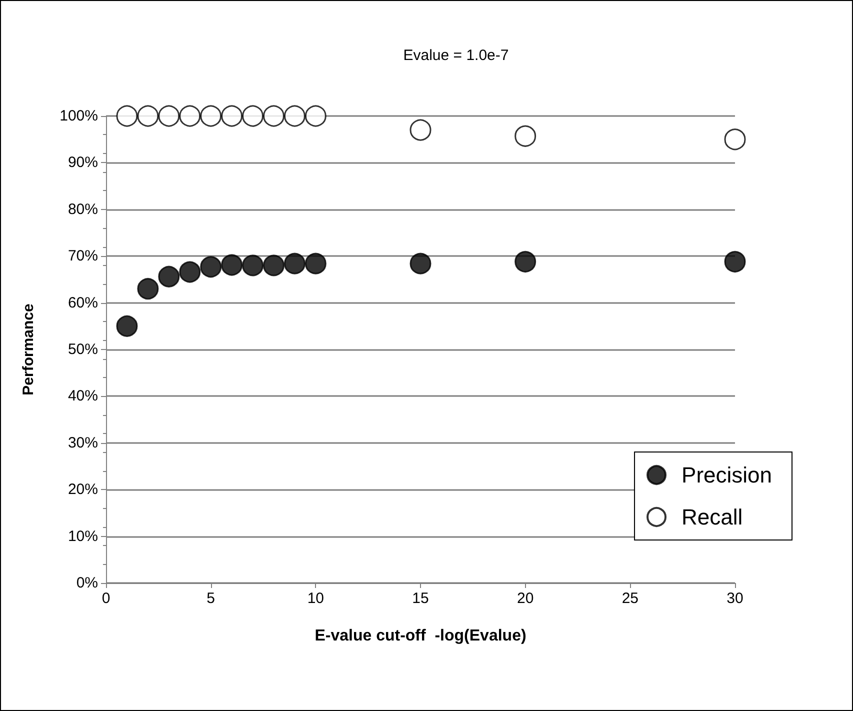 The width and height of the screenshot is (853, 711). I want to click on x-tick-label: 10, so click(315, 598).